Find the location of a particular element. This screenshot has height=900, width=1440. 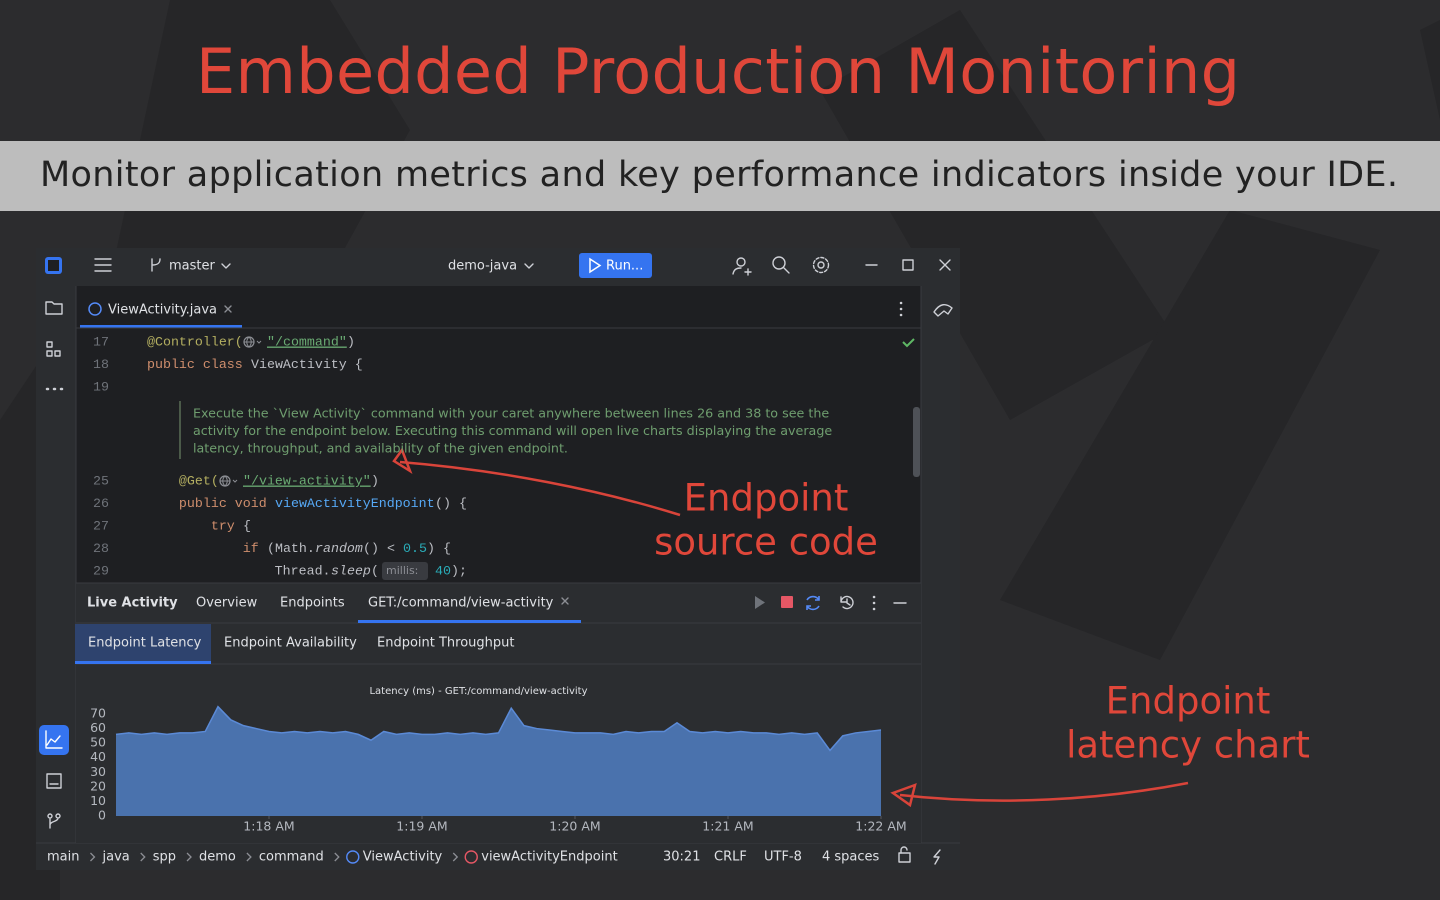

branch-icon is located at coordinates (156, 265).